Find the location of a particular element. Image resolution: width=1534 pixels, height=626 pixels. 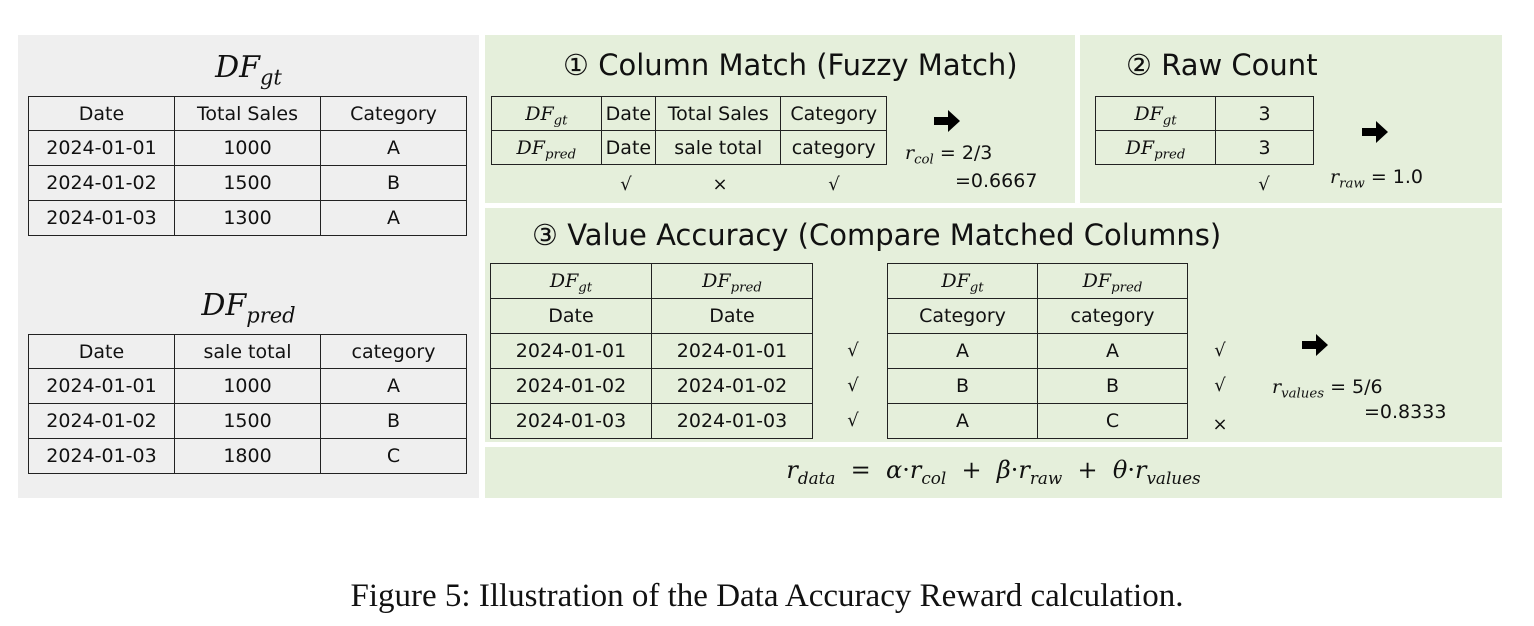

formula-t2-coef: β is located at coordinates (1003, 470).